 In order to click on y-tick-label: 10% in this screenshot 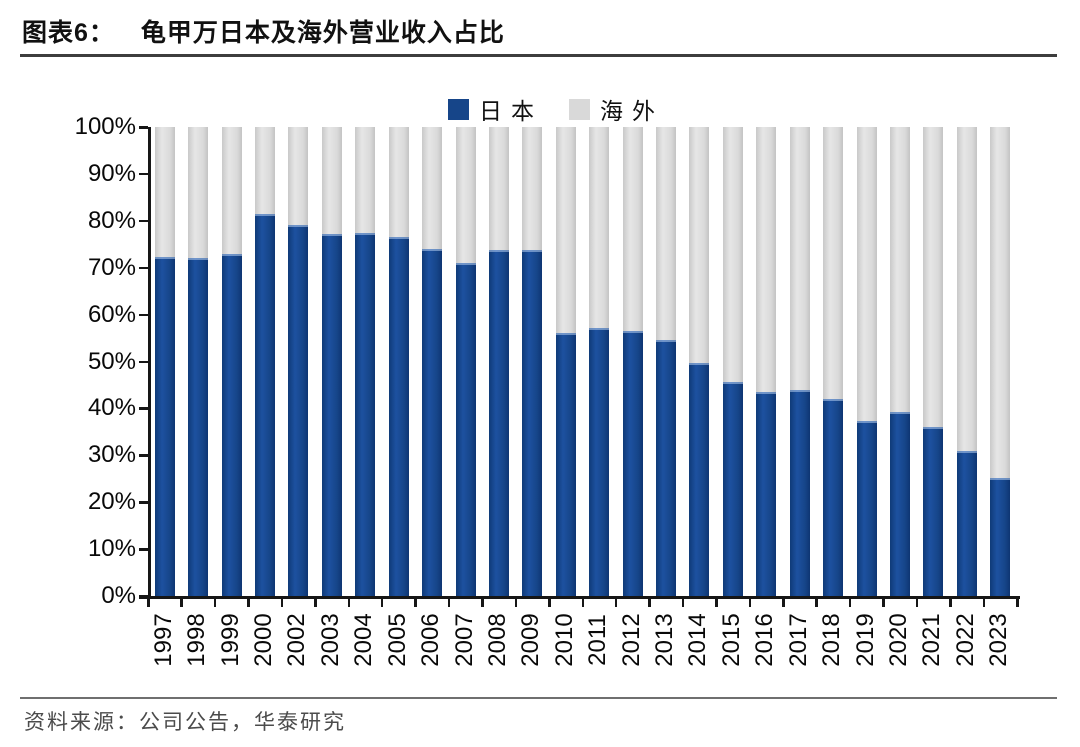, I will do `click(111, 549)`.